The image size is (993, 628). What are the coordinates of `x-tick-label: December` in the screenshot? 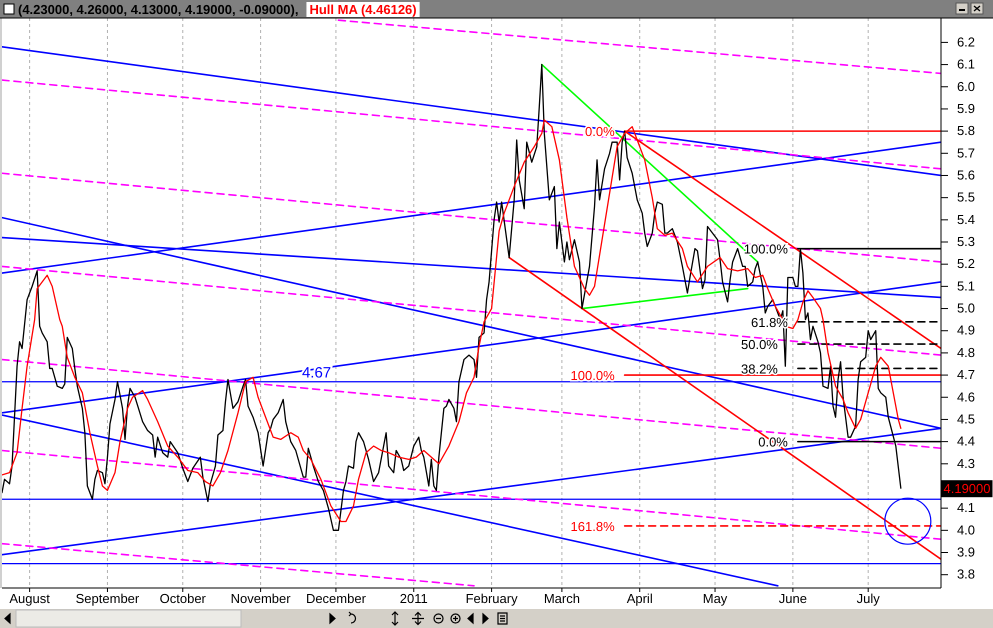 It's located at (336, 598).